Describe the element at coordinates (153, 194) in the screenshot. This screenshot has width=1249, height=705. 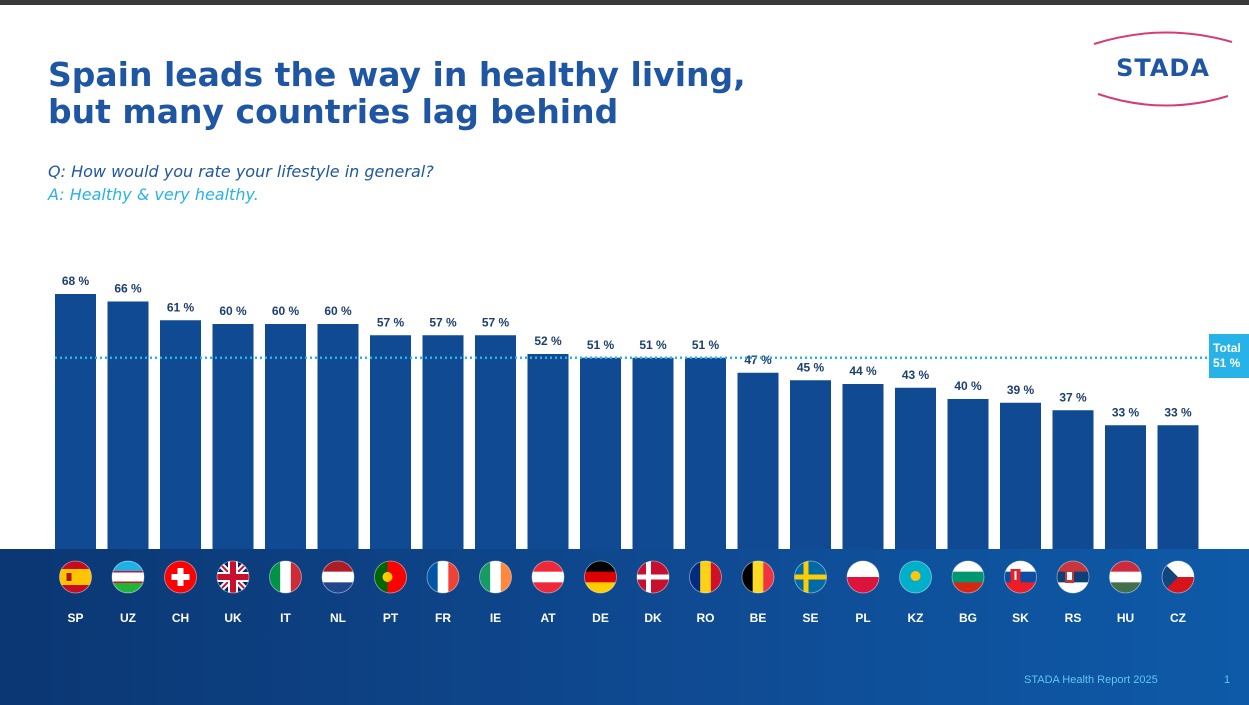
I see `survey-answer: A: Healthy & very healthy.` at that location.